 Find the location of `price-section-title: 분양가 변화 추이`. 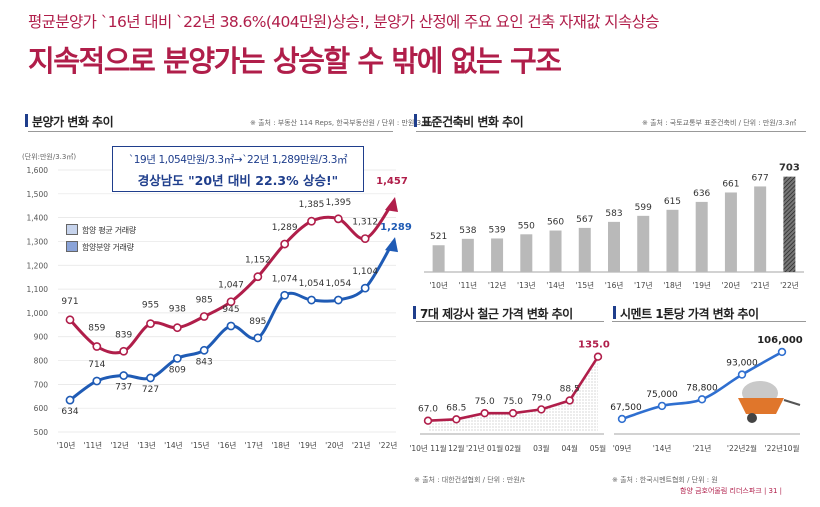

price-section-title: 분양가 변화 추이 is located at coordinates (69, 121).